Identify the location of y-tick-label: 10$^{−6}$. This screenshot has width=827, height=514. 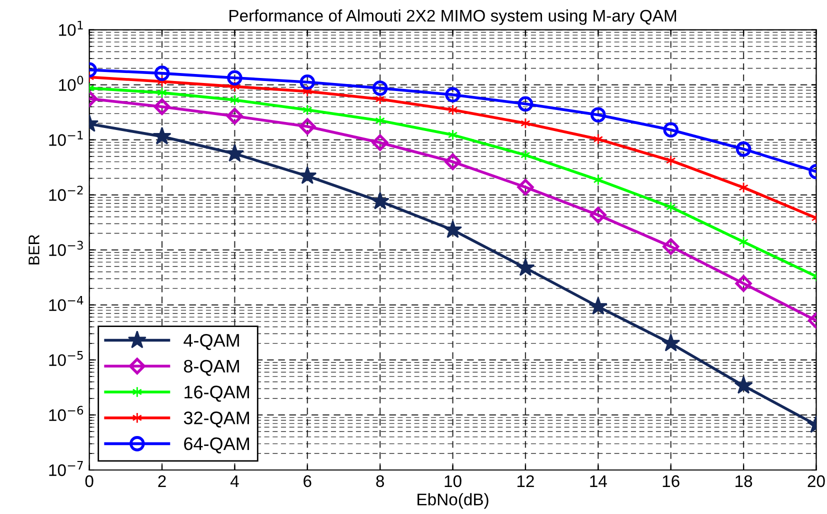
(66, 414).